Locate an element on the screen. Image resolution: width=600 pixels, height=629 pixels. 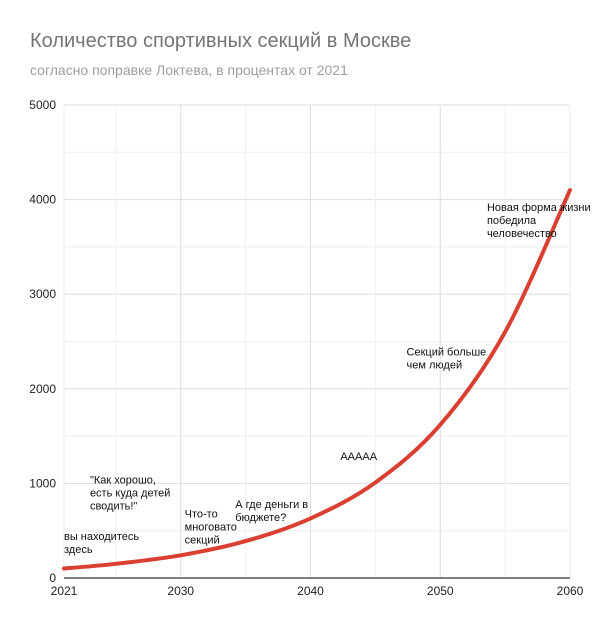
annotation-line: многовато is located at coordinates (211, 527).